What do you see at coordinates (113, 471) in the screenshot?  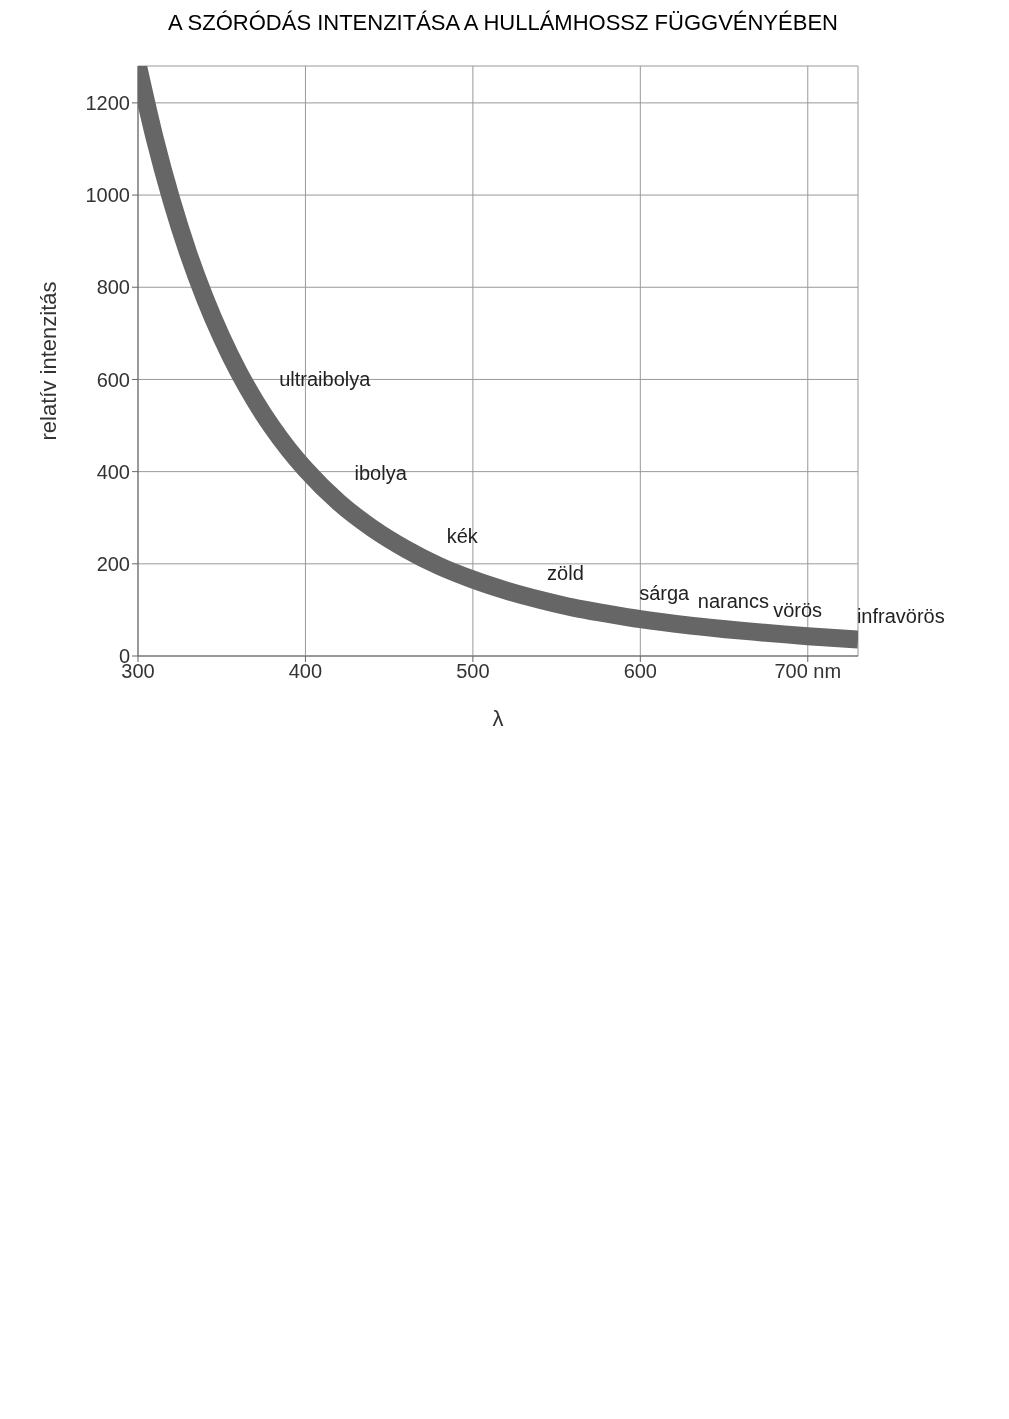 I see `y-tick-label: 400` at bounding box center [113, 471].